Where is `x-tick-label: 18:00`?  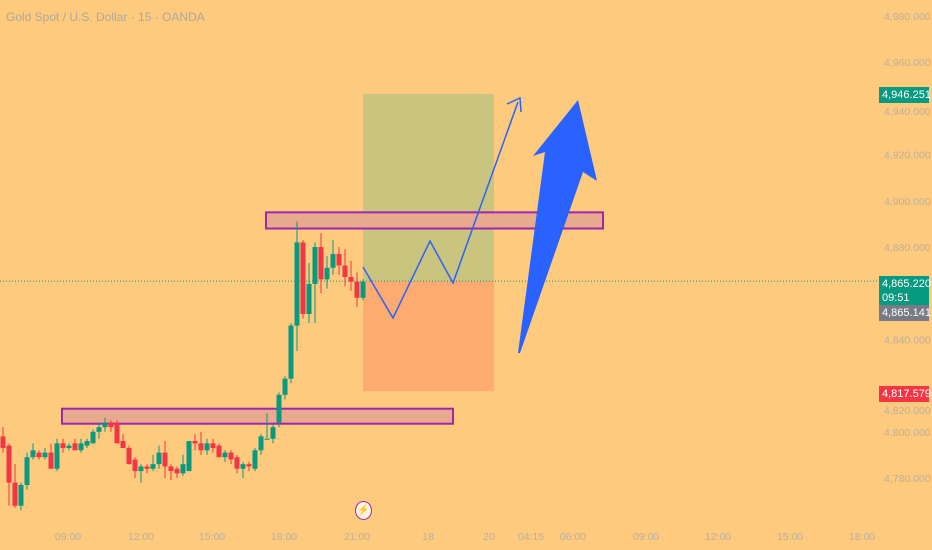 x-tick-label: 18:00 is located at coordinates (862, 537).